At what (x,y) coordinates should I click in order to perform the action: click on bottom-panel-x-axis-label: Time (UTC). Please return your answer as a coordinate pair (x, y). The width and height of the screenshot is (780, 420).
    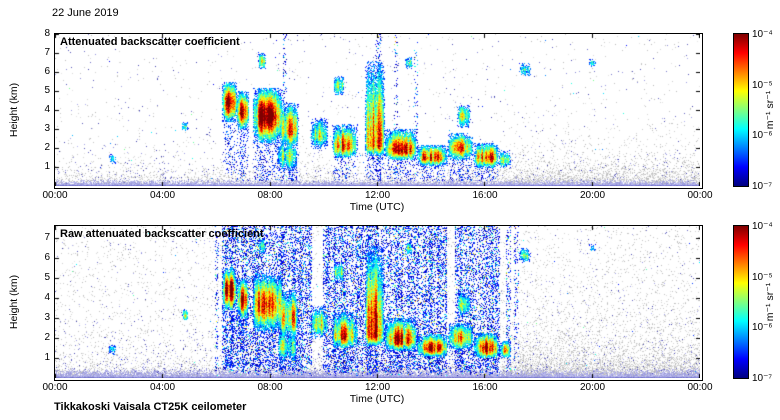
    Looking at the image, I should click on (377, 399).